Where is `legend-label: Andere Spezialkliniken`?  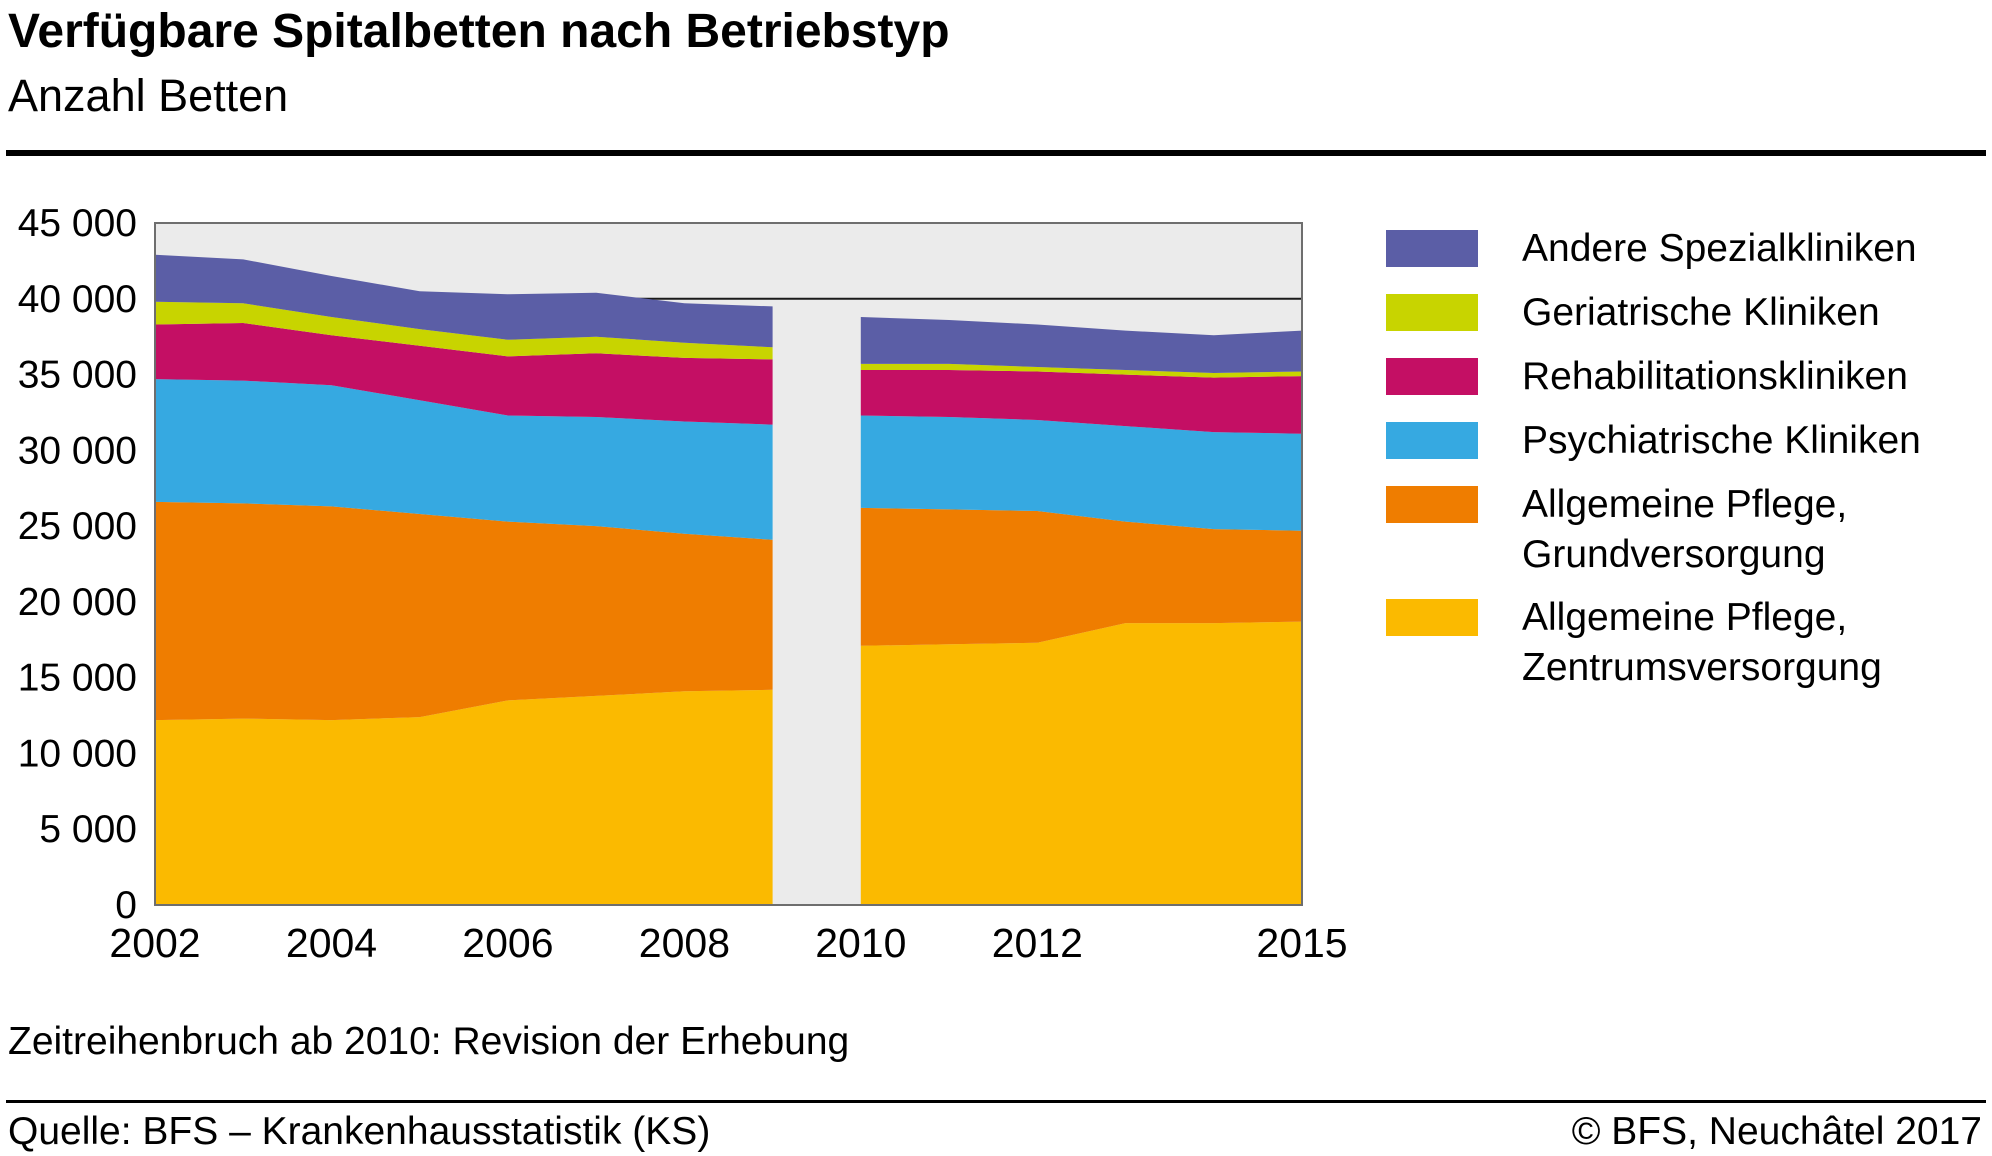 legend-label: Andere Spezialkliniken is located at coordinates (1719, 248).